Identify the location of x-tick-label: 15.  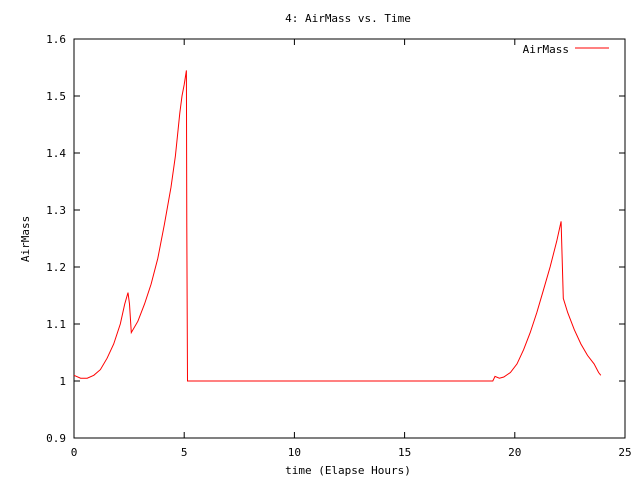
(404, 452).